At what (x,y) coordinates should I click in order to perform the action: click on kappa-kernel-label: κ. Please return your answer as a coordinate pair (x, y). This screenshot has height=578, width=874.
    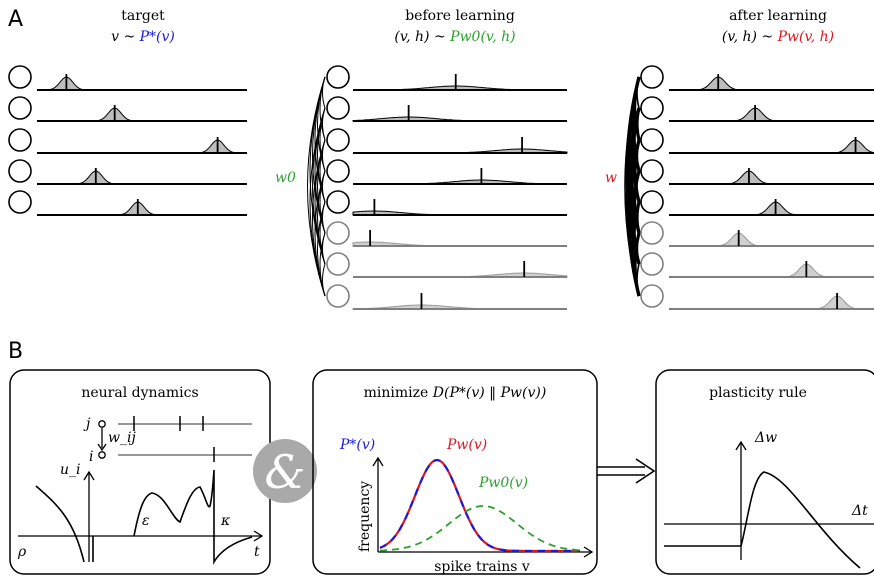
    Looking at the image, I should click on (225, 521).